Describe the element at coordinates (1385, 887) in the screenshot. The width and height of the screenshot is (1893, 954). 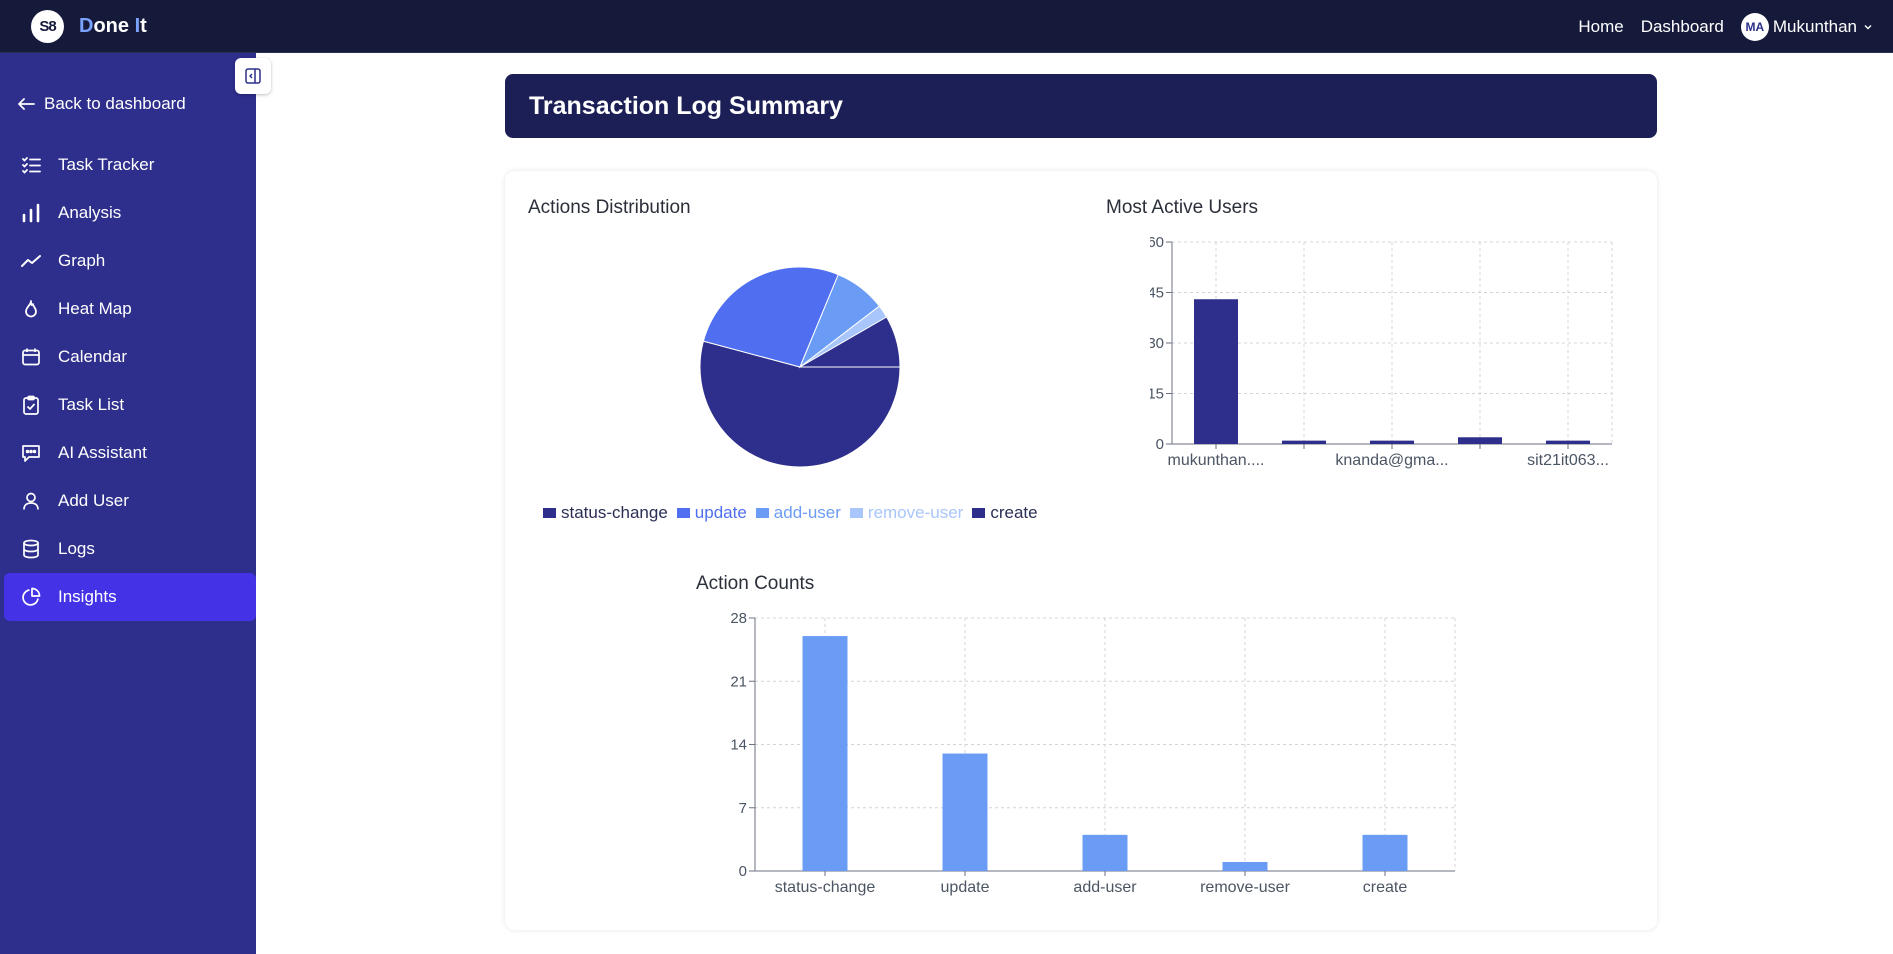
I see `x-tick-label: create` at that location.